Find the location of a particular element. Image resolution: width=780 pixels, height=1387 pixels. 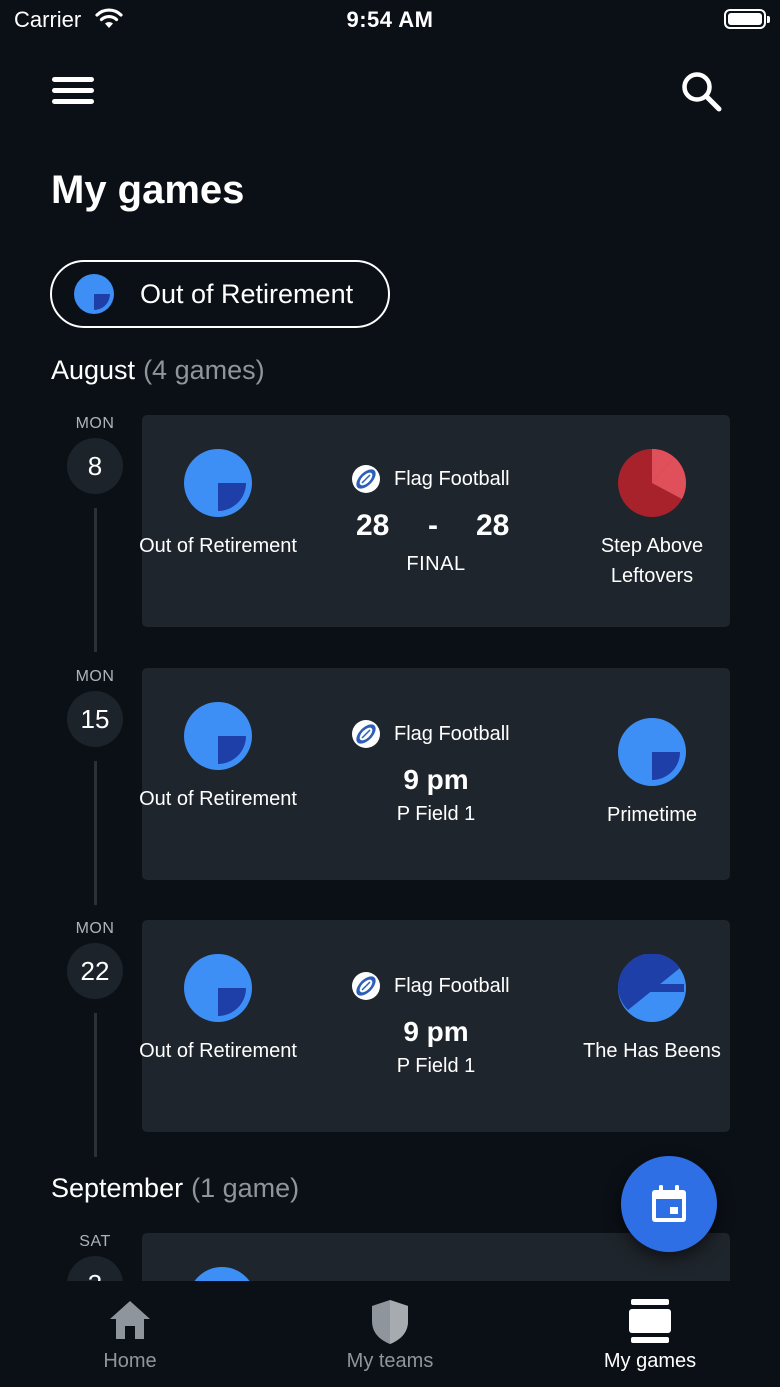

nav-label: Home is located at coordinates (130, 1361).